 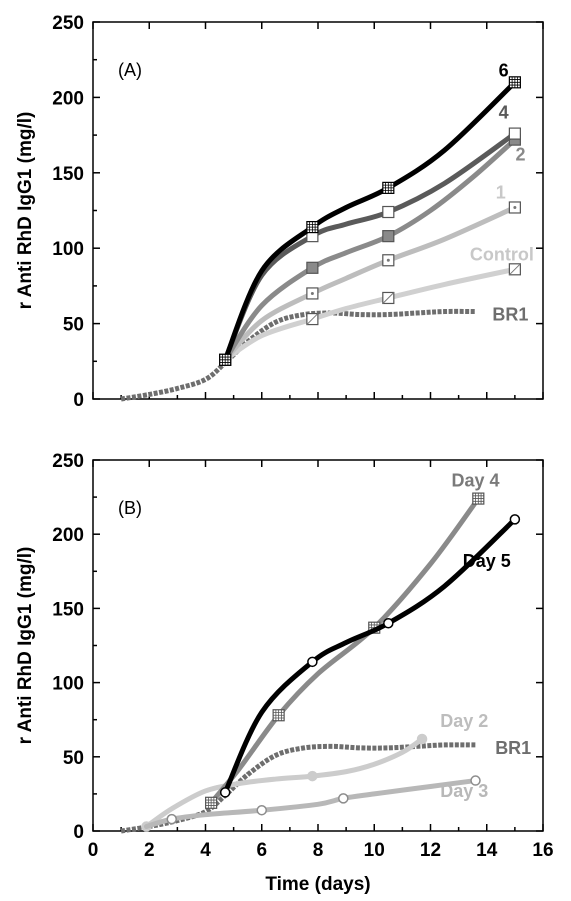 What do you see at coordinates (370, 314) in the screenshot?
I see `series-control-line` at bounding box center [370, 314].